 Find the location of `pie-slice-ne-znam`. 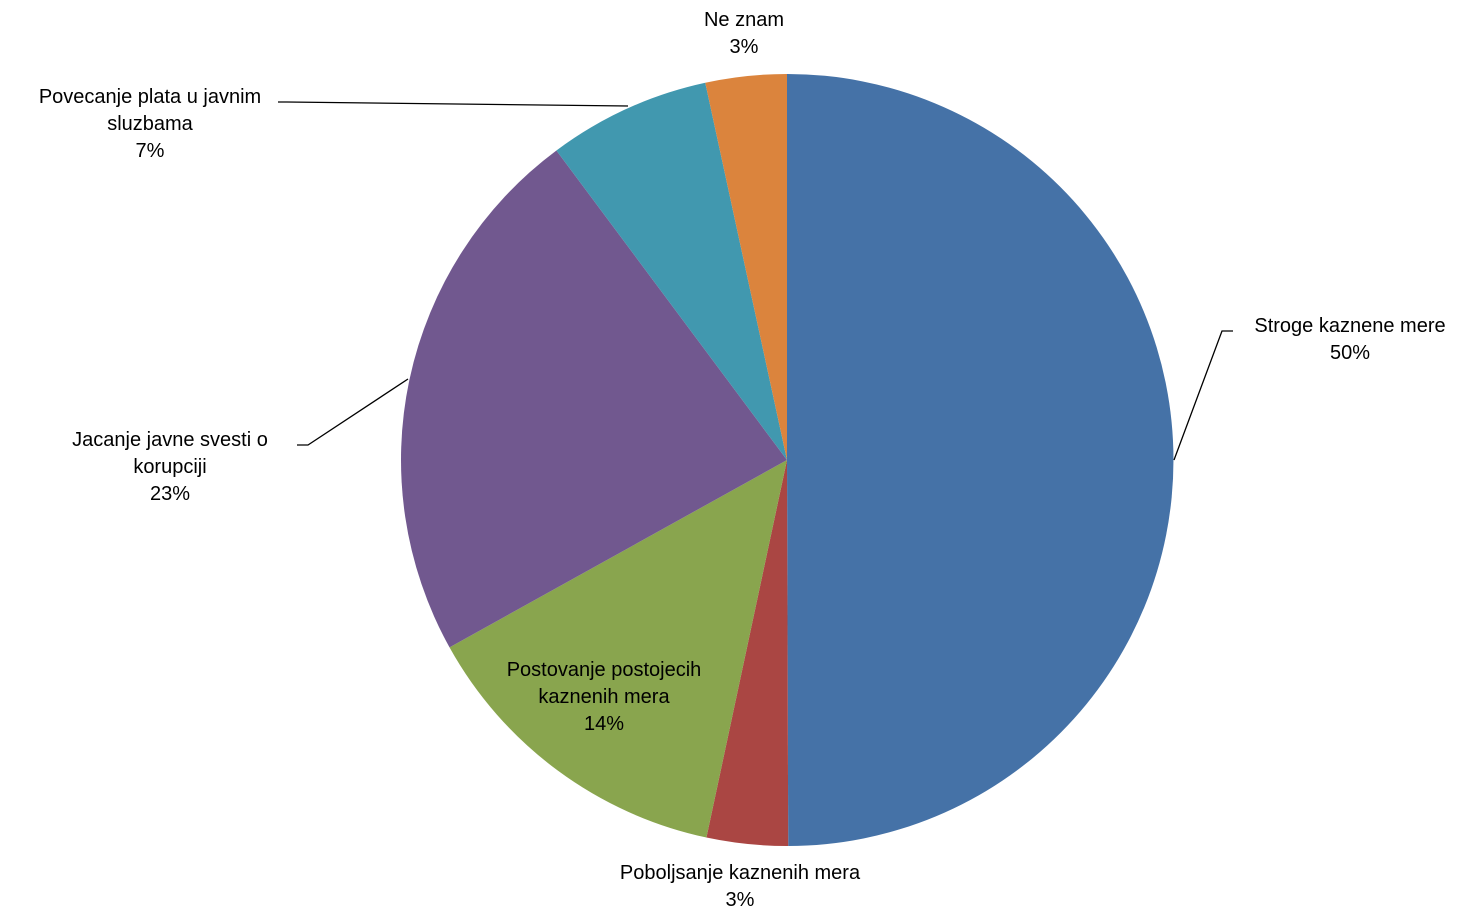

pie-slice-ne-znam is located at coordinates (746, 267).